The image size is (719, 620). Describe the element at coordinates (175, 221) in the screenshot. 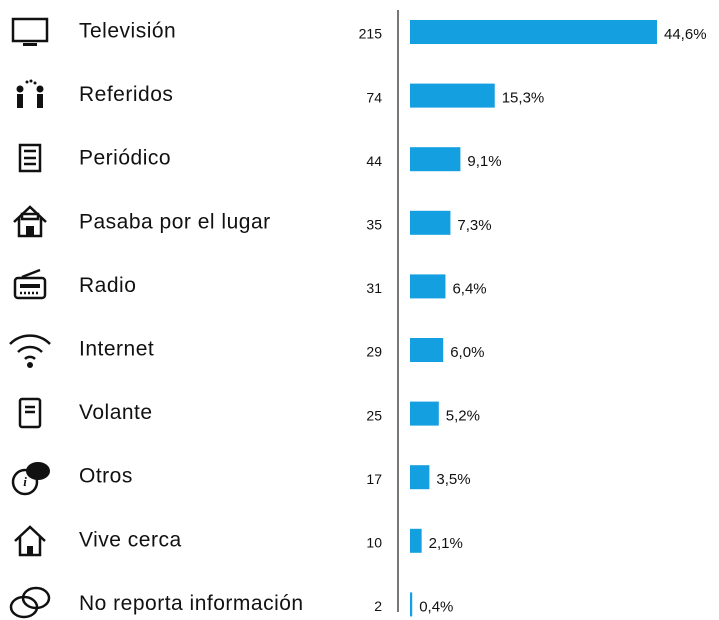

I see `category-label: Pasaba por el lugar` at that location.